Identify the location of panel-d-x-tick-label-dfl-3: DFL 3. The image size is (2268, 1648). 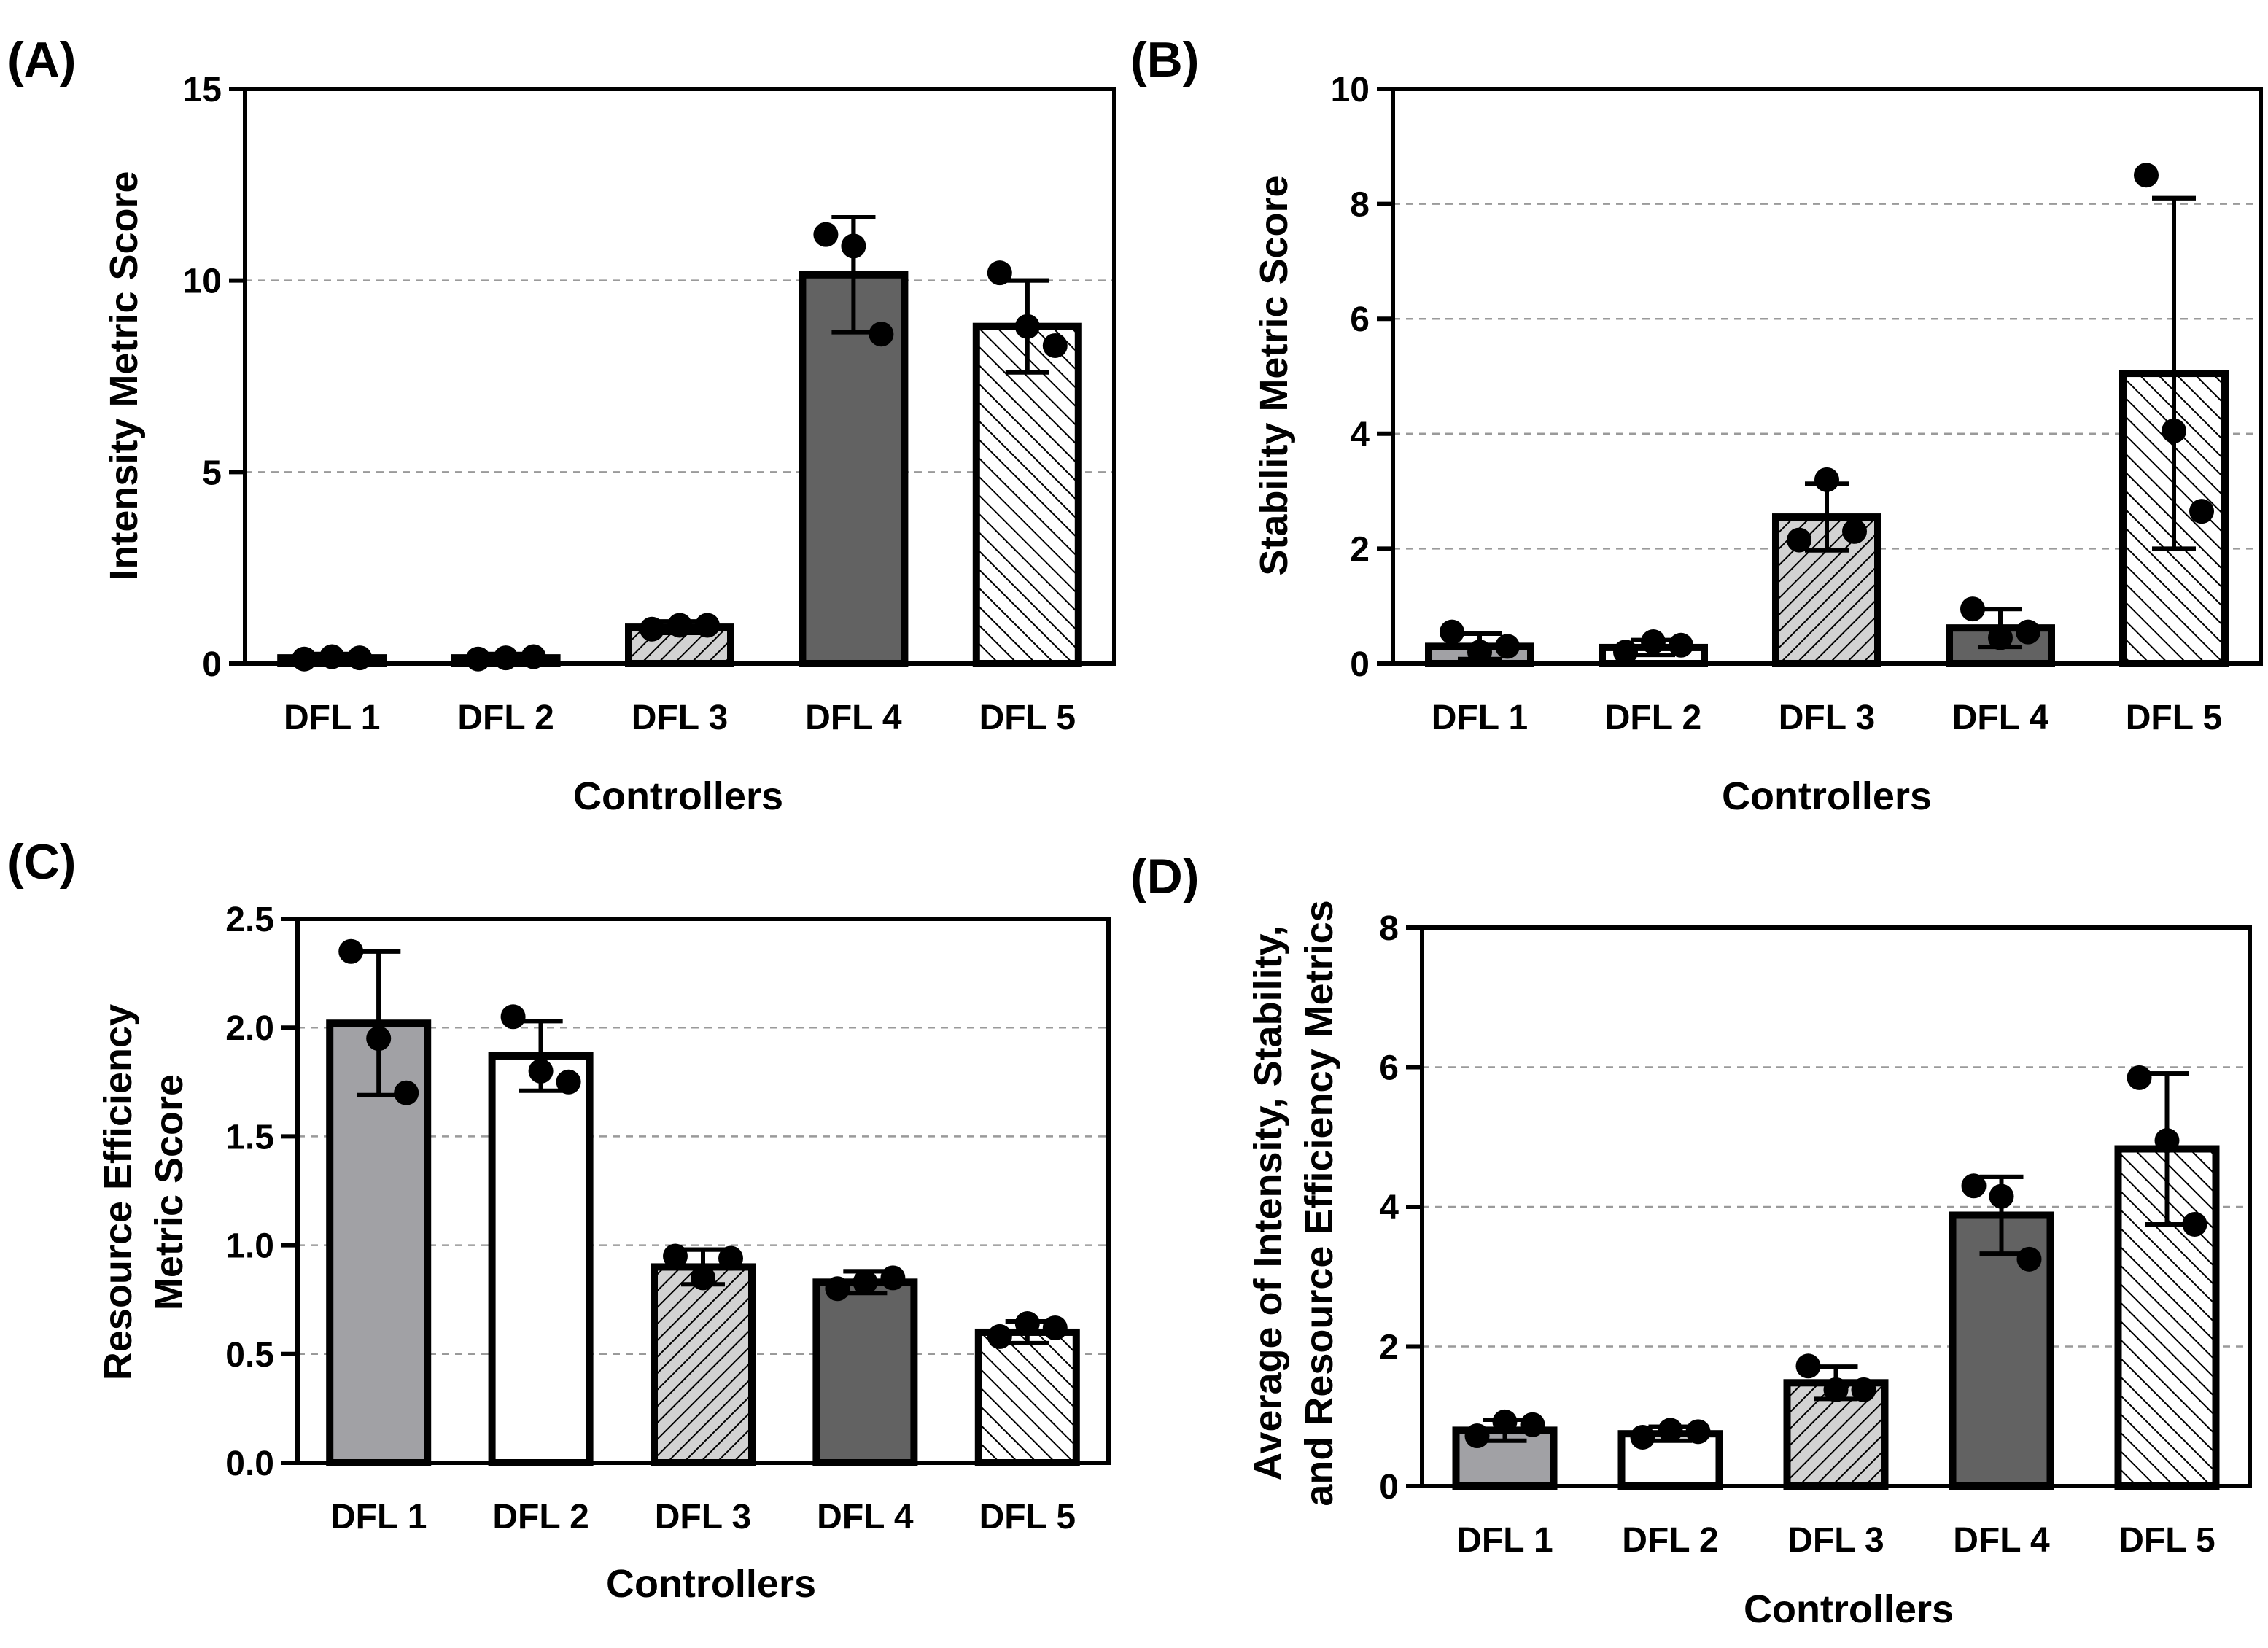
(1835, 1540).